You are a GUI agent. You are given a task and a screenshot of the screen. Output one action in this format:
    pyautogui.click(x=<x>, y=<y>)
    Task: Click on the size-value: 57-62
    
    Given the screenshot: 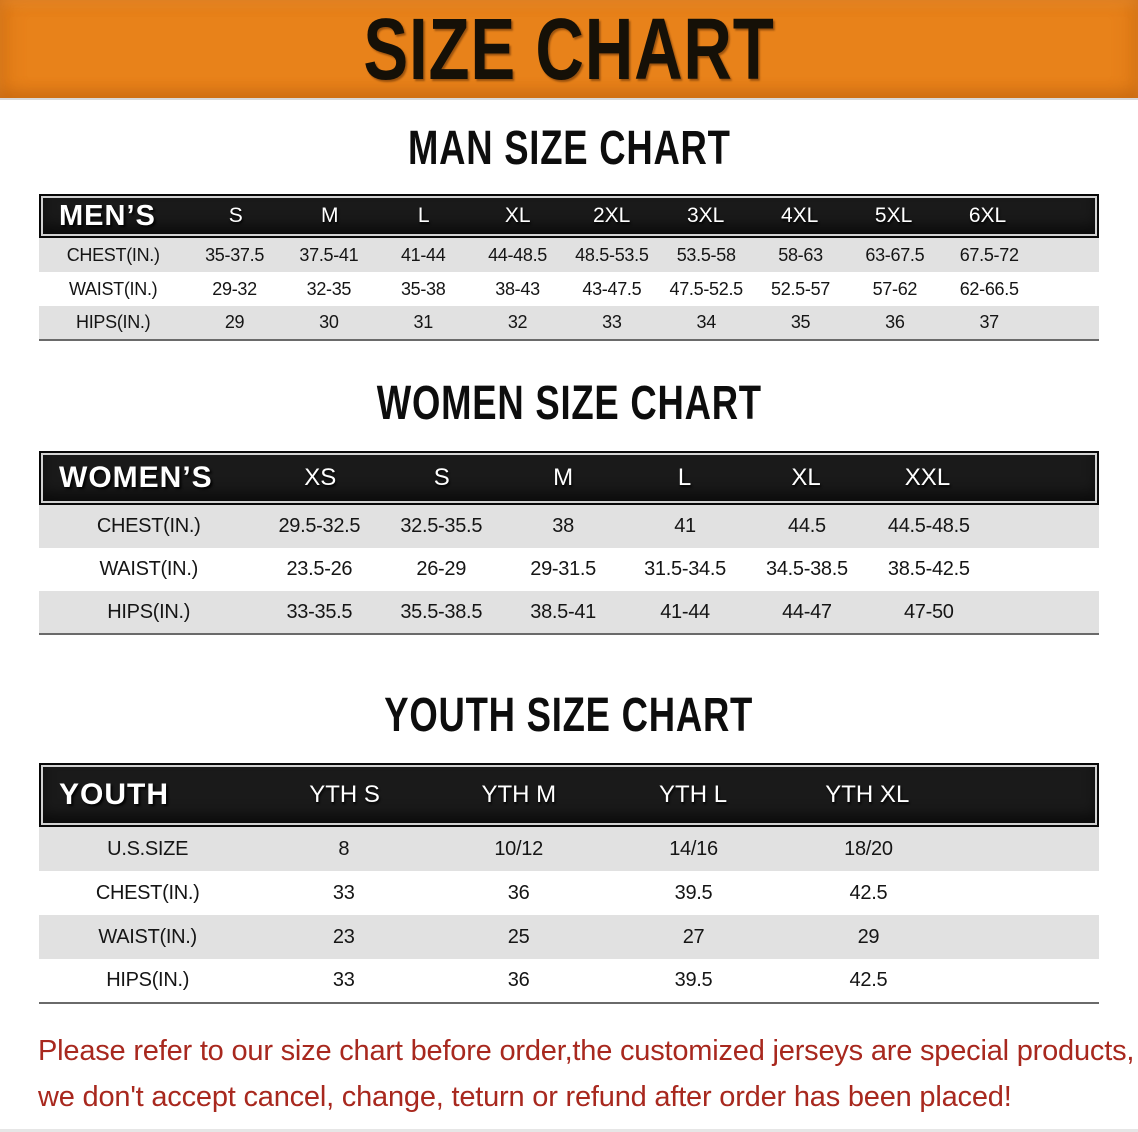 What is the action you would take?
    pyautogui.click(x=895, y=288)
    